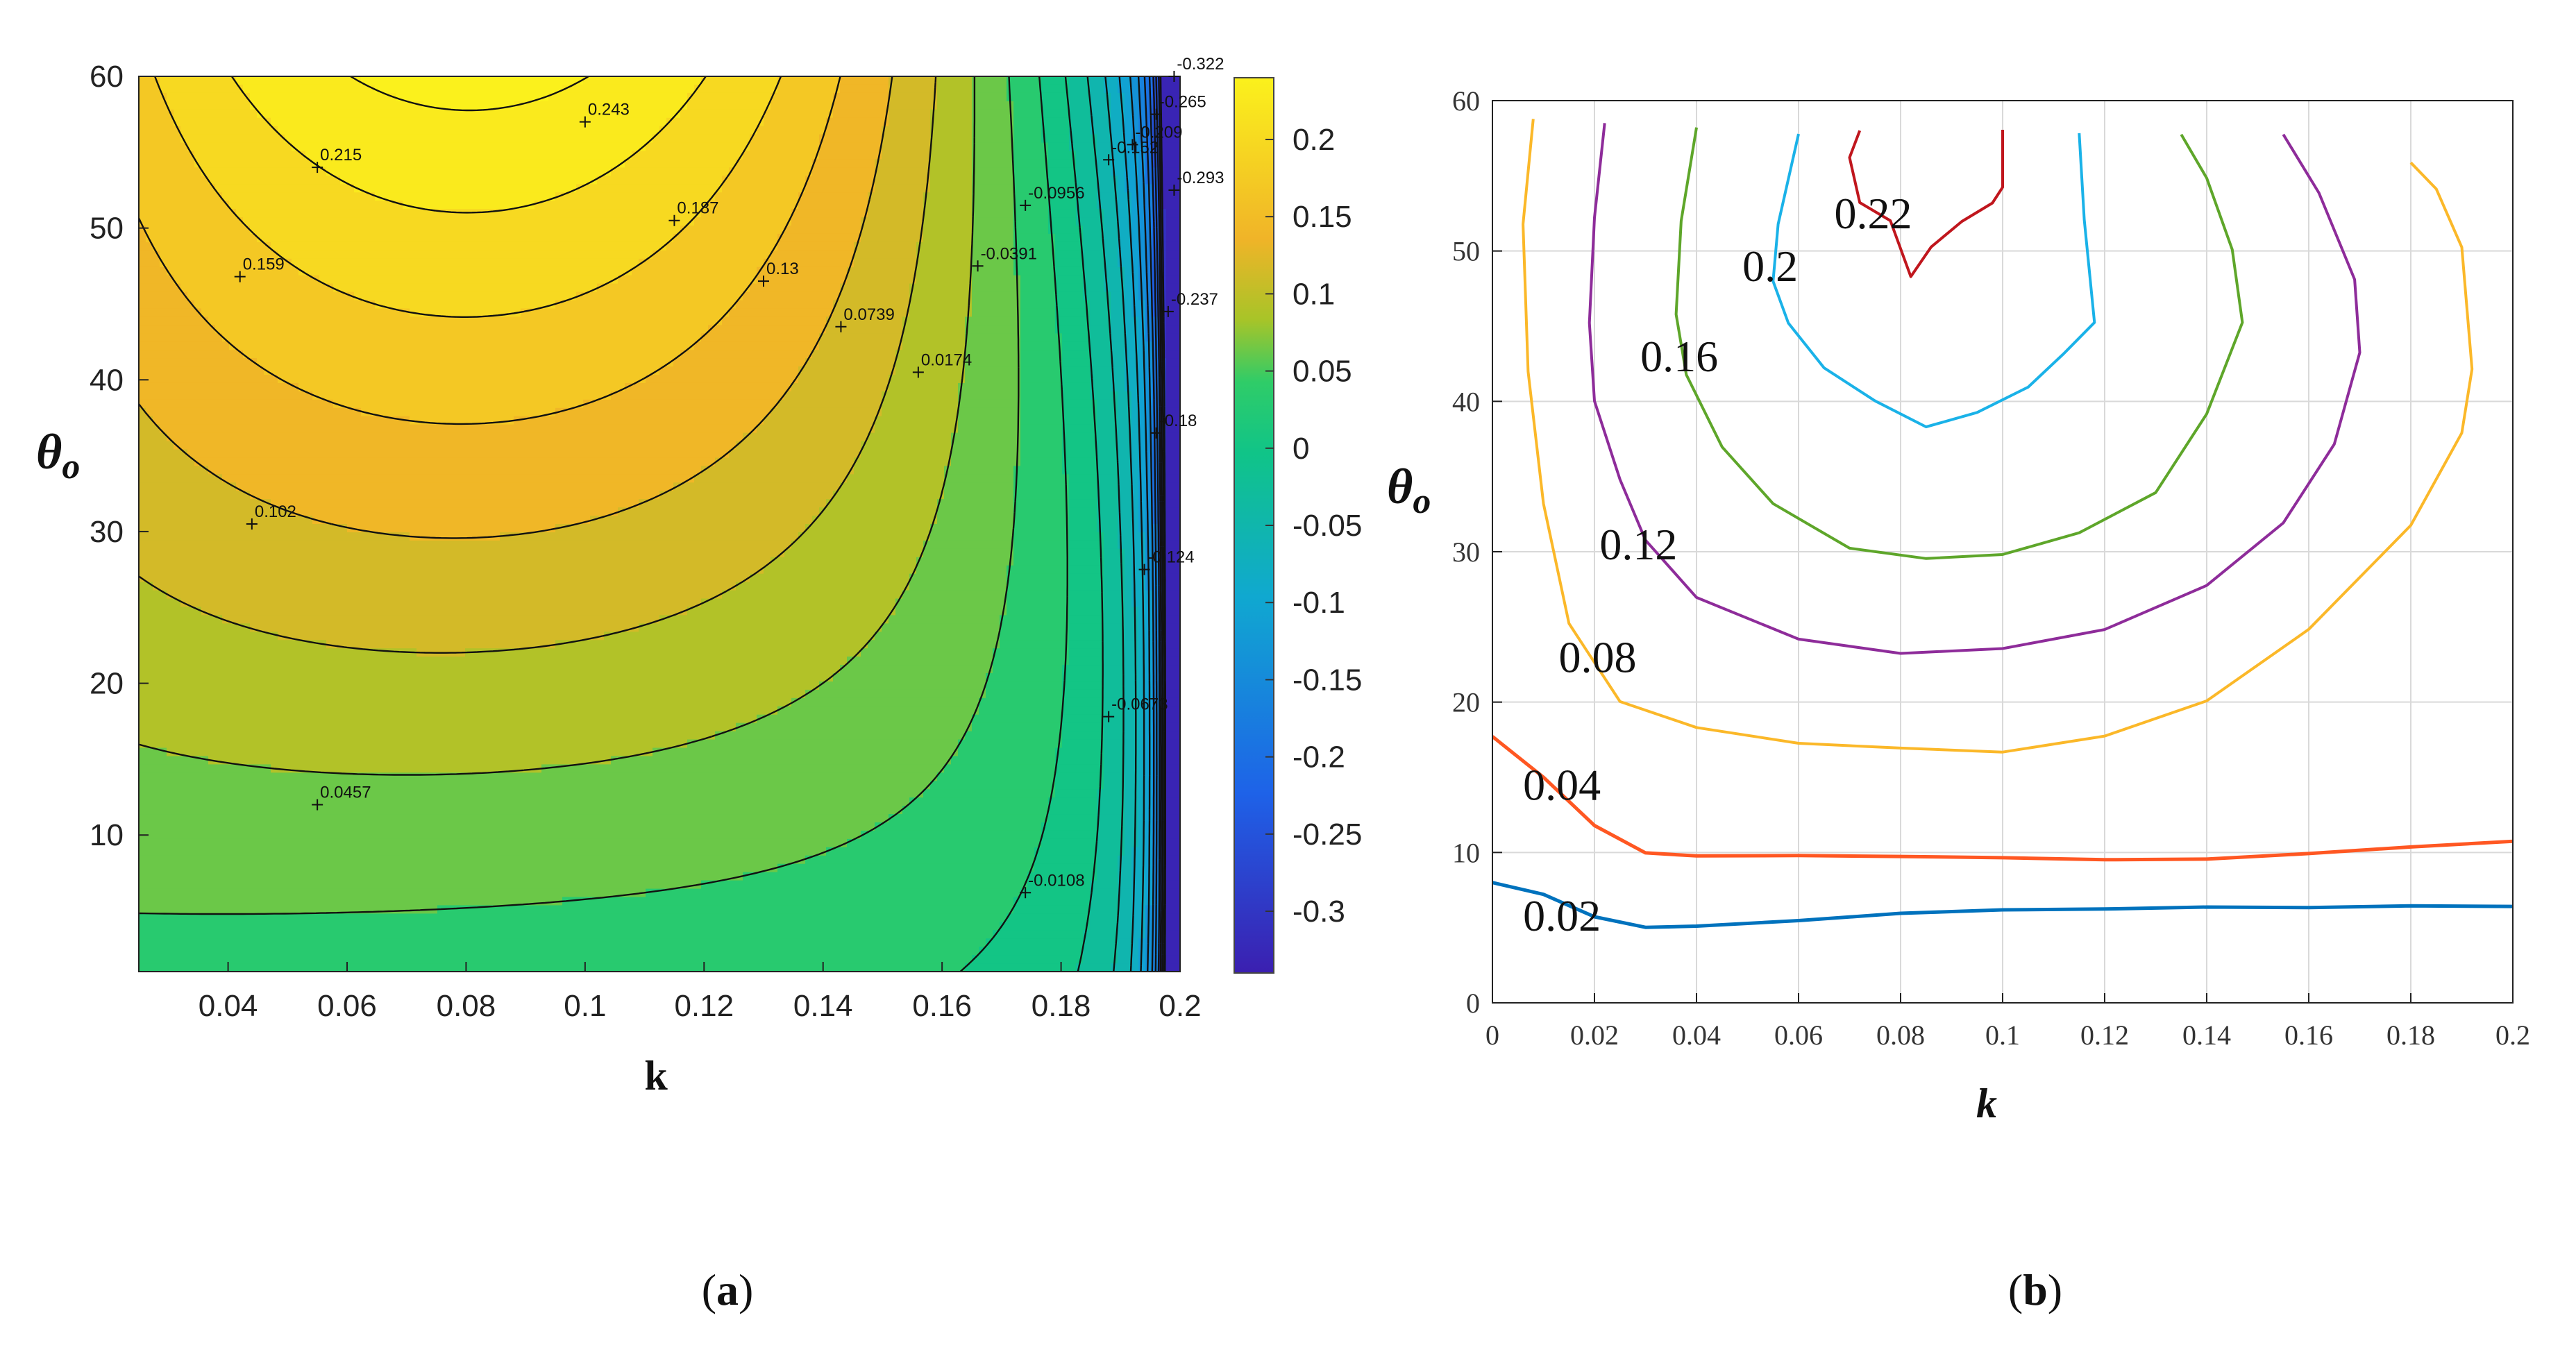 The height and width of the screenshot is (1354, 2576). What do you see at coordinates (1139, 704) in the screenshot?
I see `contour-label-text: -0.0673` at bounding box center [1139, 704].